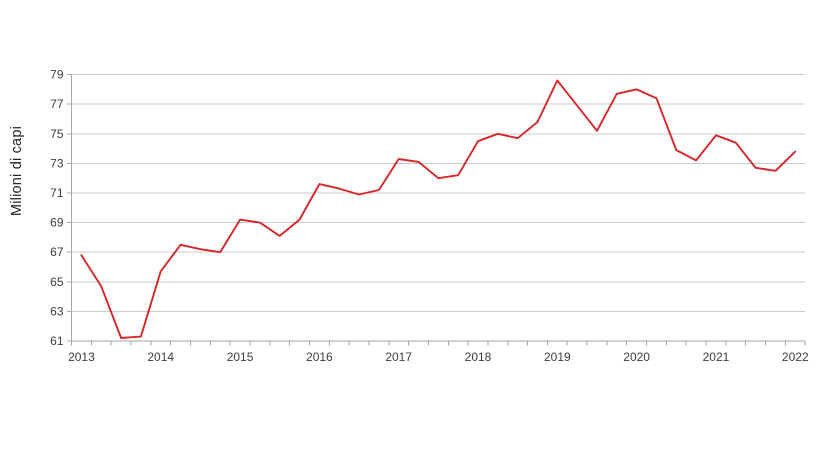  What do you see at coordinates (478, 357) in the screenshot?
I see `x-tick-label: 2018` at bounding box center [478, 357].